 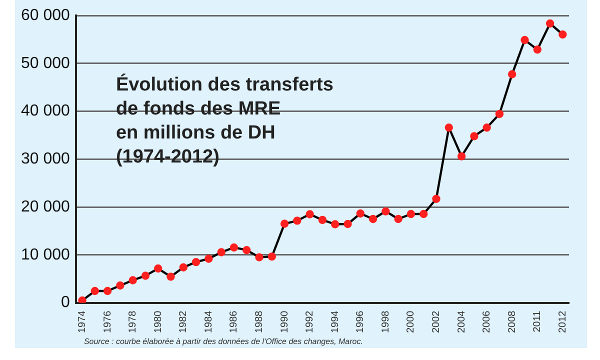 What do you see at coordinates (538, 321) in the screenshot?
I see `x-tick-label: 2011` at bounding box center [538, 321].